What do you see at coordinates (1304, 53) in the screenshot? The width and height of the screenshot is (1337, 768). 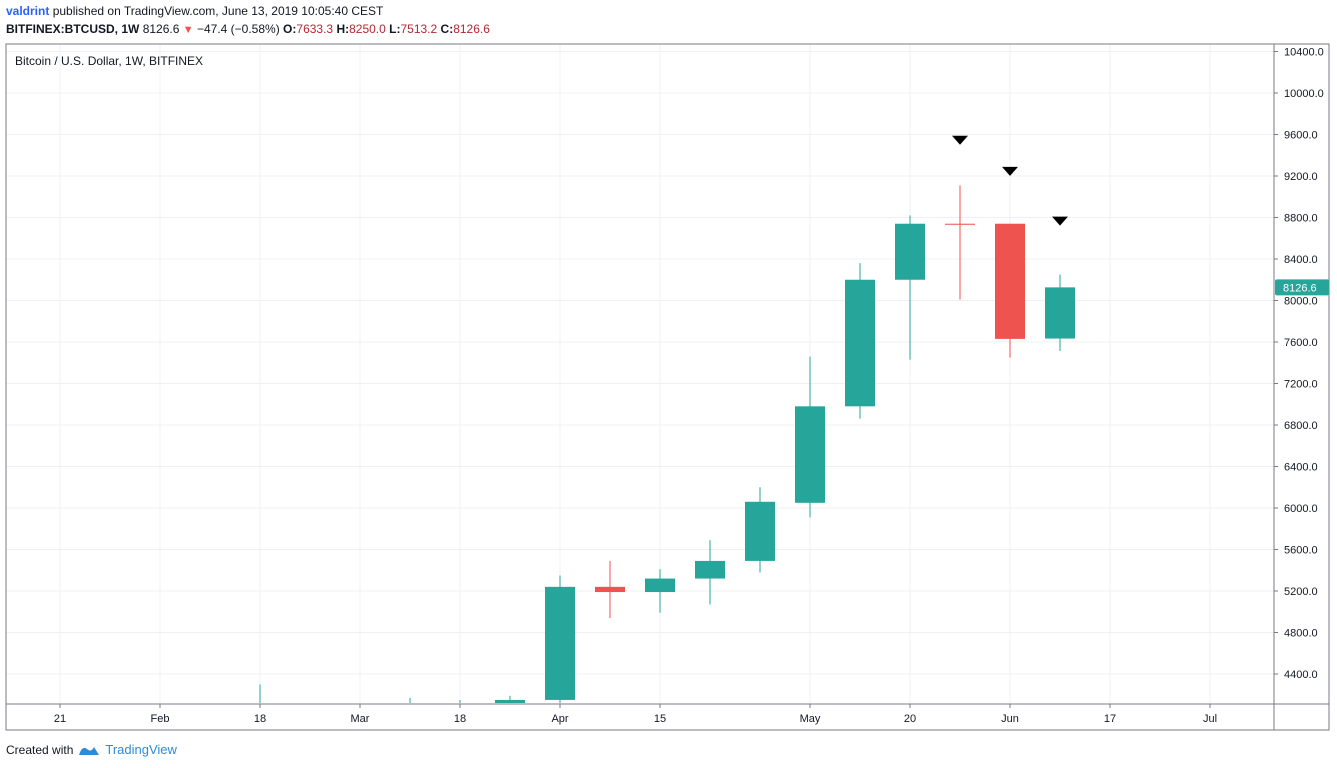 I see `y-tick-label: 10400.0` at bounding box center [1304, 53].